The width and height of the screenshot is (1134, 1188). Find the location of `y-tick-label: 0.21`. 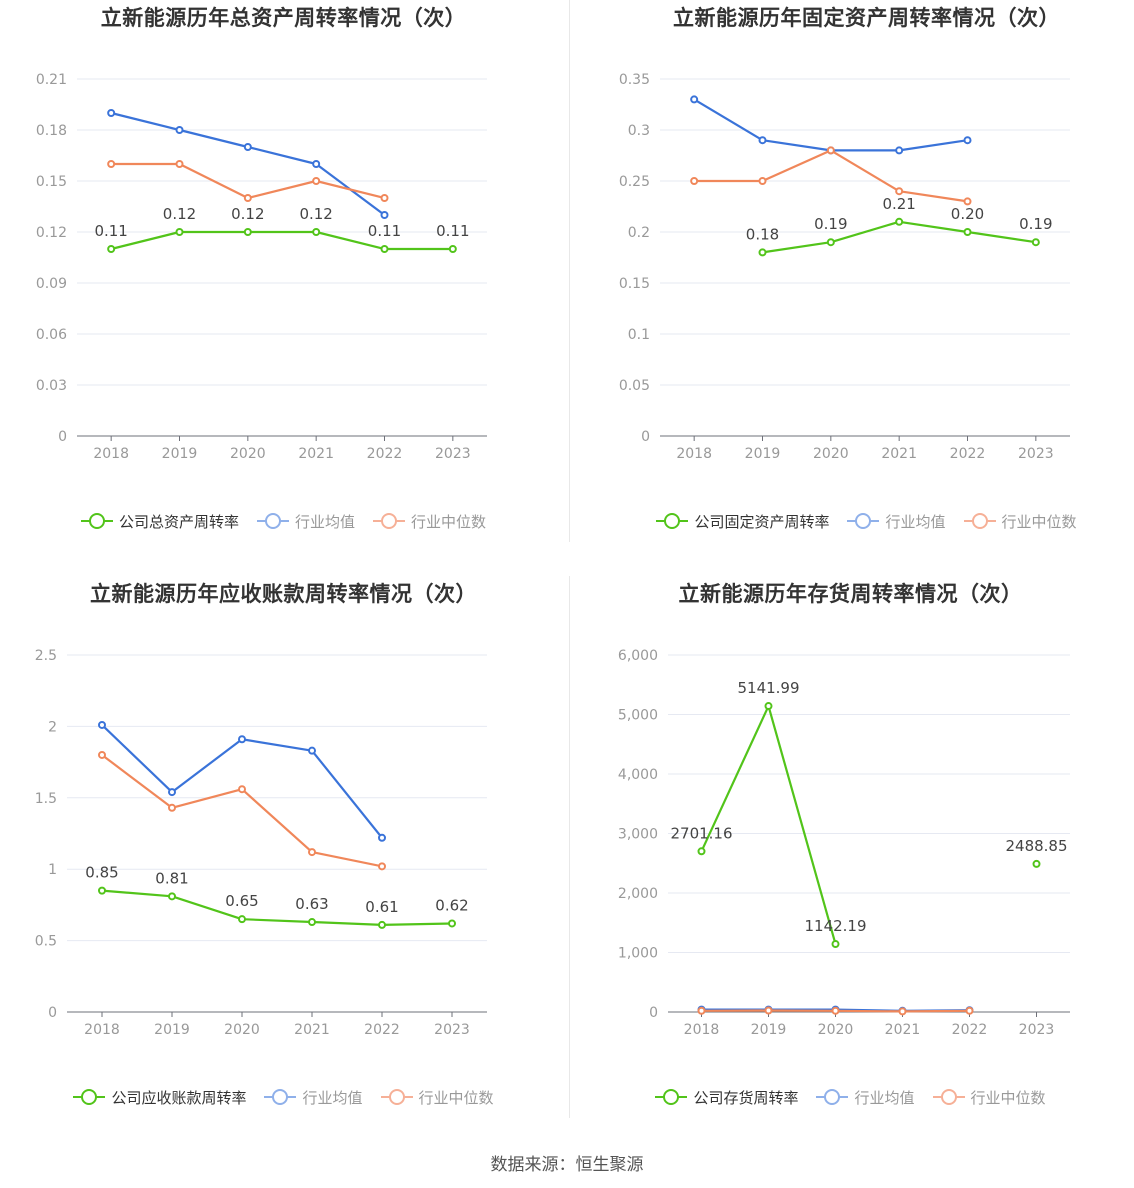

y-tick-label: 0.21 is located at coordinates (51, 80).